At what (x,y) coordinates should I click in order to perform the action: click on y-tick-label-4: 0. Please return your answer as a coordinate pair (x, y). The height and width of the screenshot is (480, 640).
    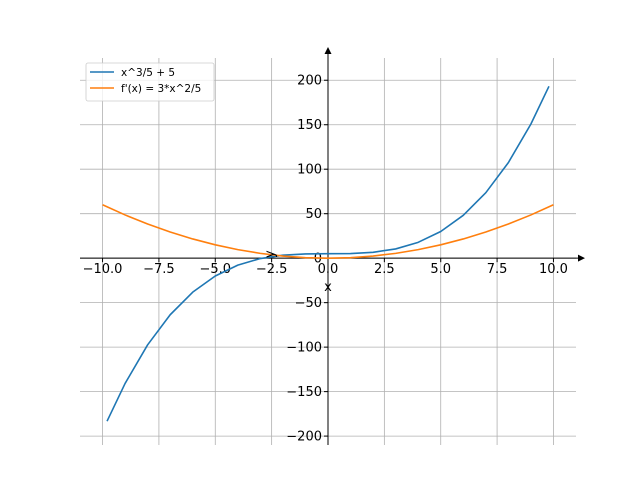
    Looking at the image, I should click on (318, 259).